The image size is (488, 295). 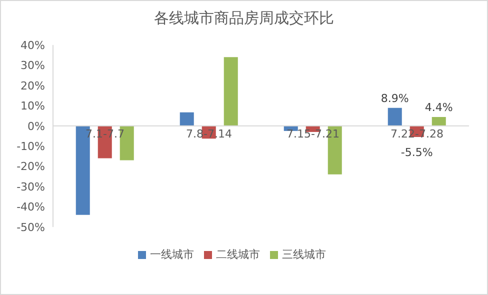 What do you see at coordinates (30, 227) in the screenshot?
I see `y-tick-label: -50%` at bounding box center [30, 227].